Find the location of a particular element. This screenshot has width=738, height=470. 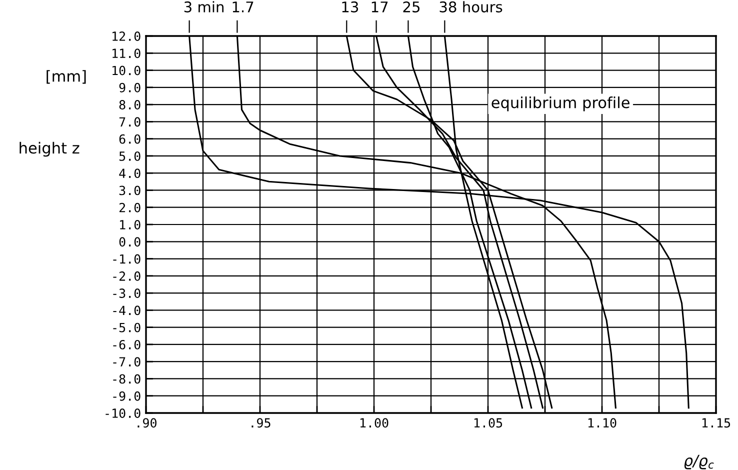

y-tick-label: 9.0 is located at coordinates (129, 87).